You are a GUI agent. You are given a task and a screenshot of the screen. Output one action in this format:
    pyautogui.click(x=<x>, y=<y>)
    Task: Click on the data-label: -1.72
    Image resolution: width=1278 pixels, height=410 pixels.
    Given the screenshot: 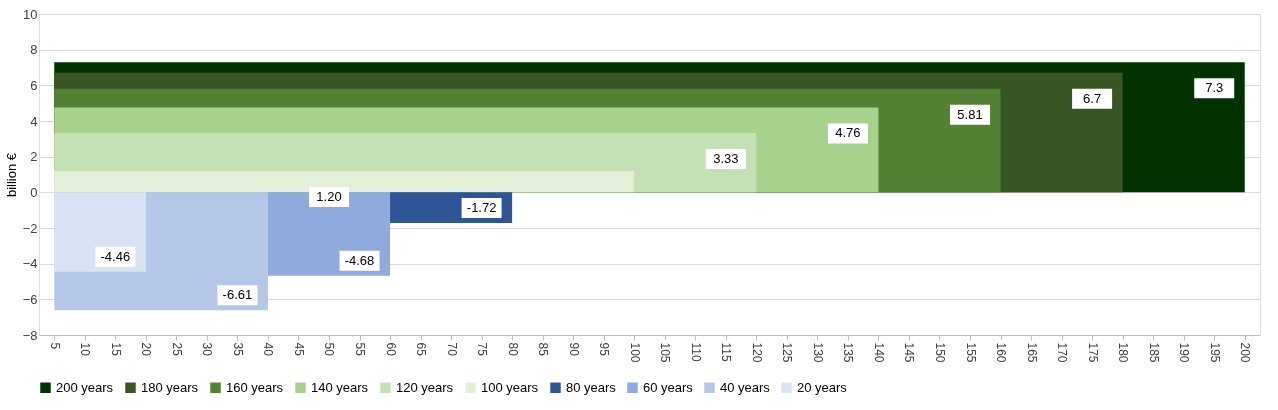 What is the action you would take?
    pyautogui.click(x=481, y=208)
    